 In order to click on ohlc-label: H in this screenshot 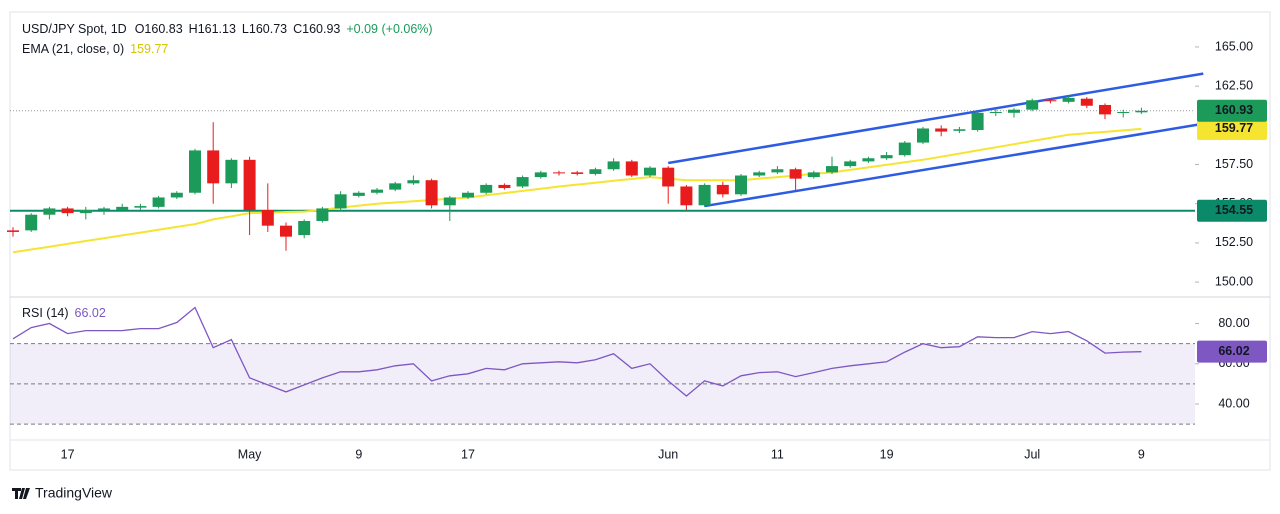, I will do `click(193, 29)`.